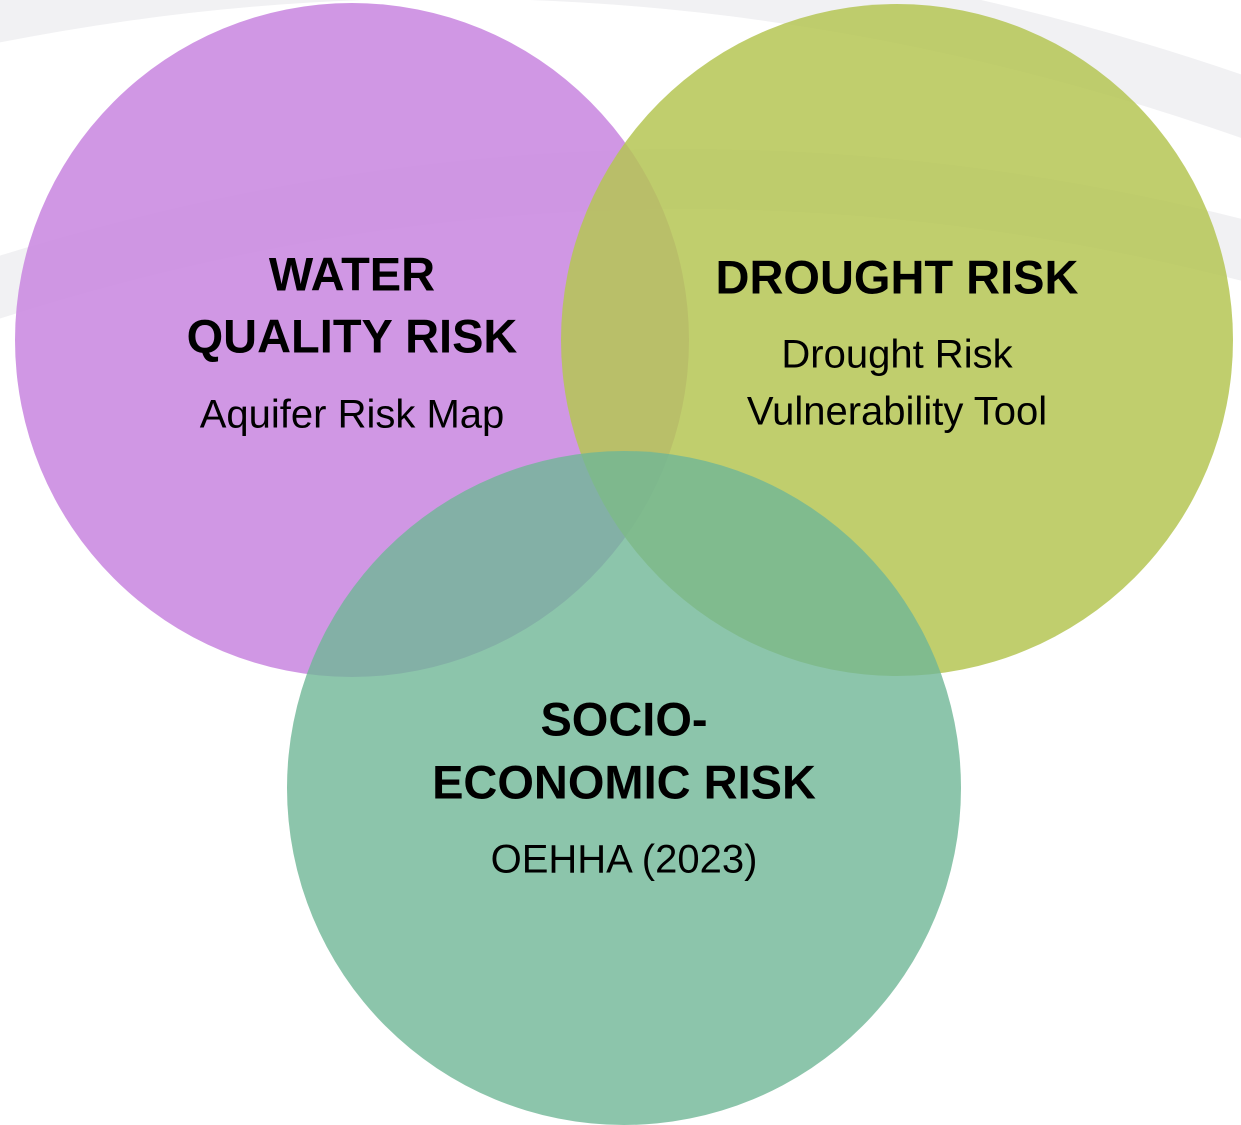 This screenshot has height=1125, width=1241. What do you see at coordinates (620, 69) in the screenshot?
I see `arc` at bounding box center [620, 69].